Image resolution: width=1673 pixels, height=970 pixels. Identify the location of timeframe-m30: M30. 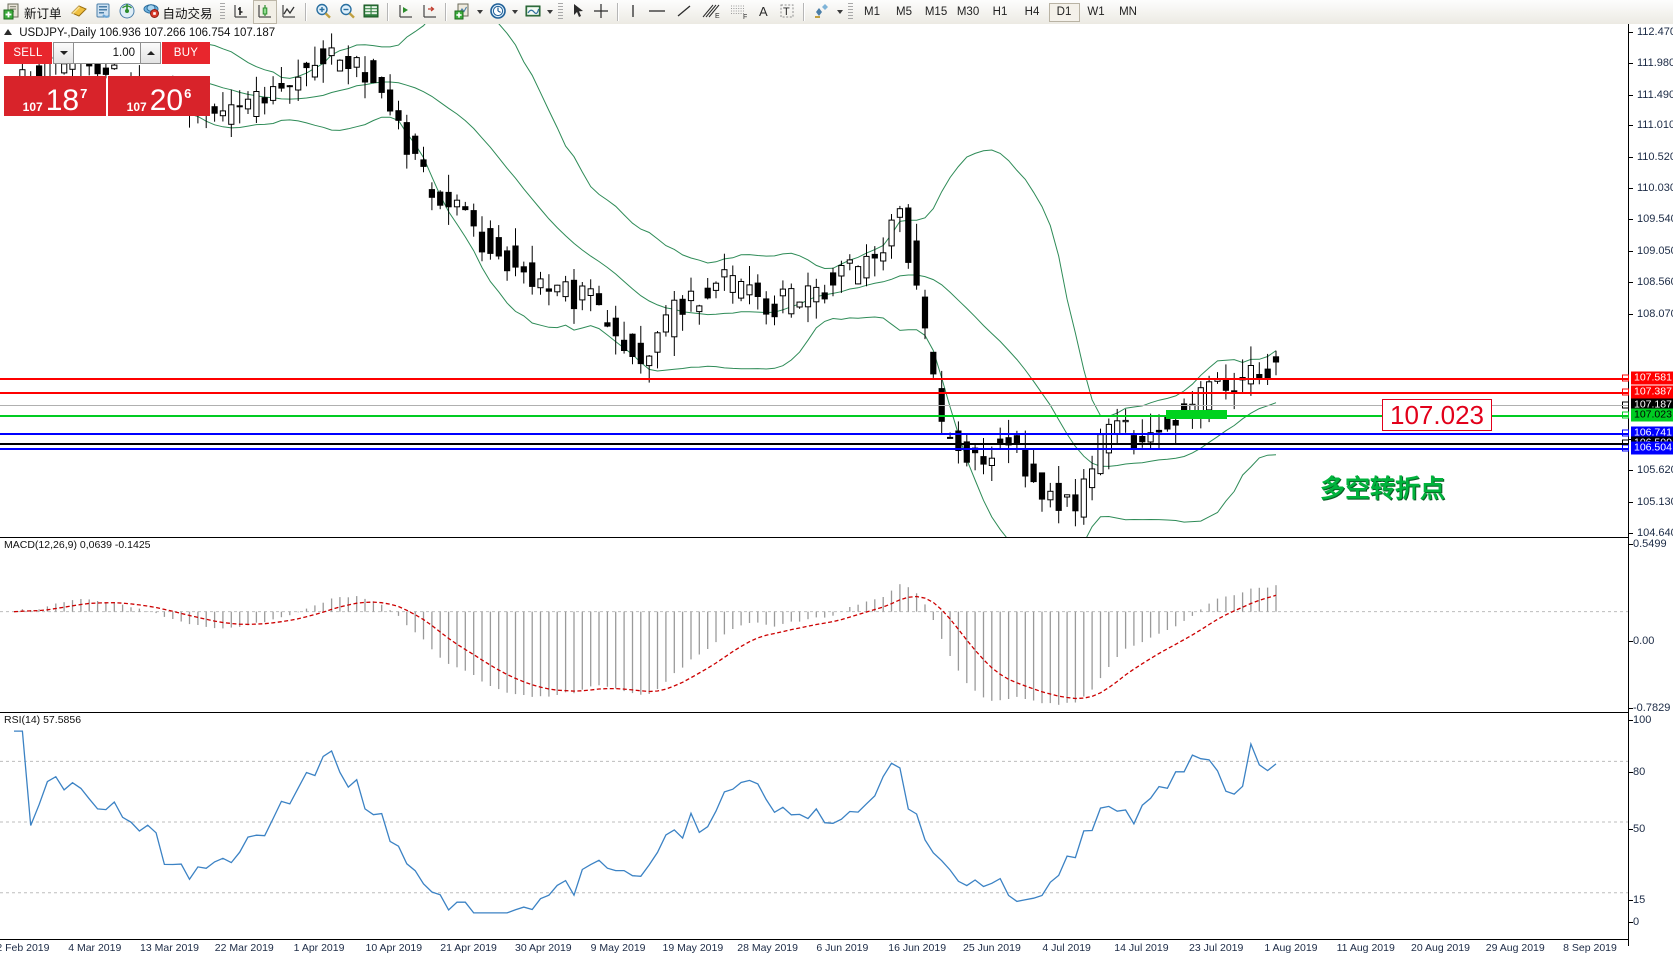
(968, 11).